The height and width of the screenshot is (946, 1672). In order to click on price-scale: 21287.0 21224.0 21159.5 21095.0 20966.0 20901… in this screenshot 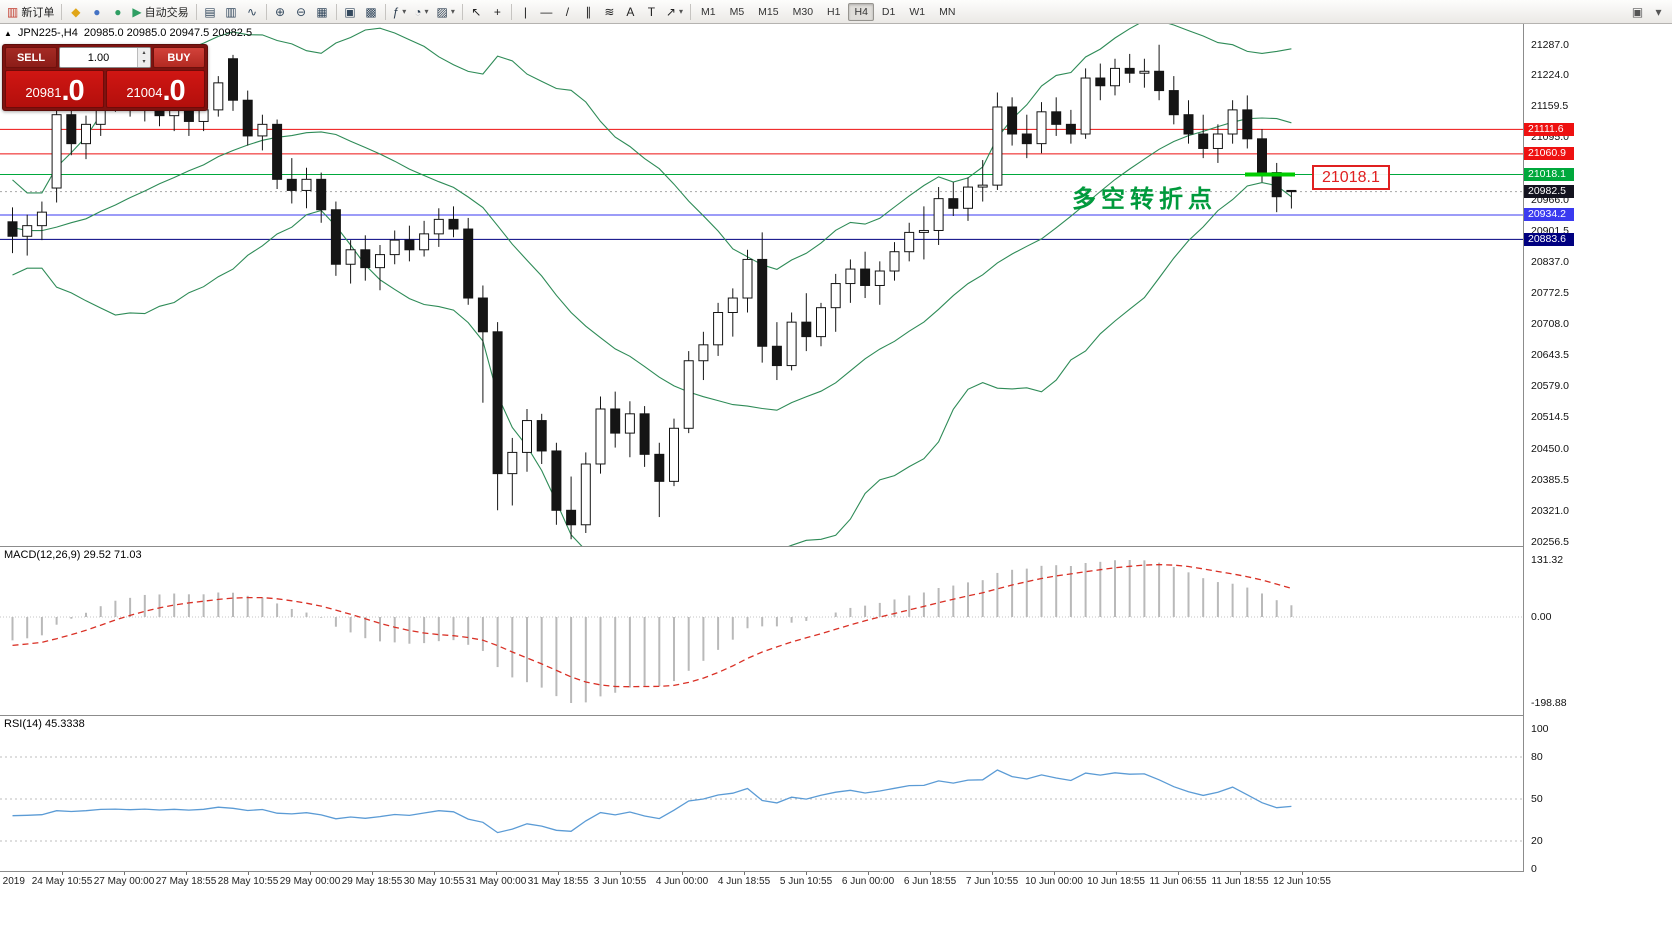, I will do `click(1598, 473)`.